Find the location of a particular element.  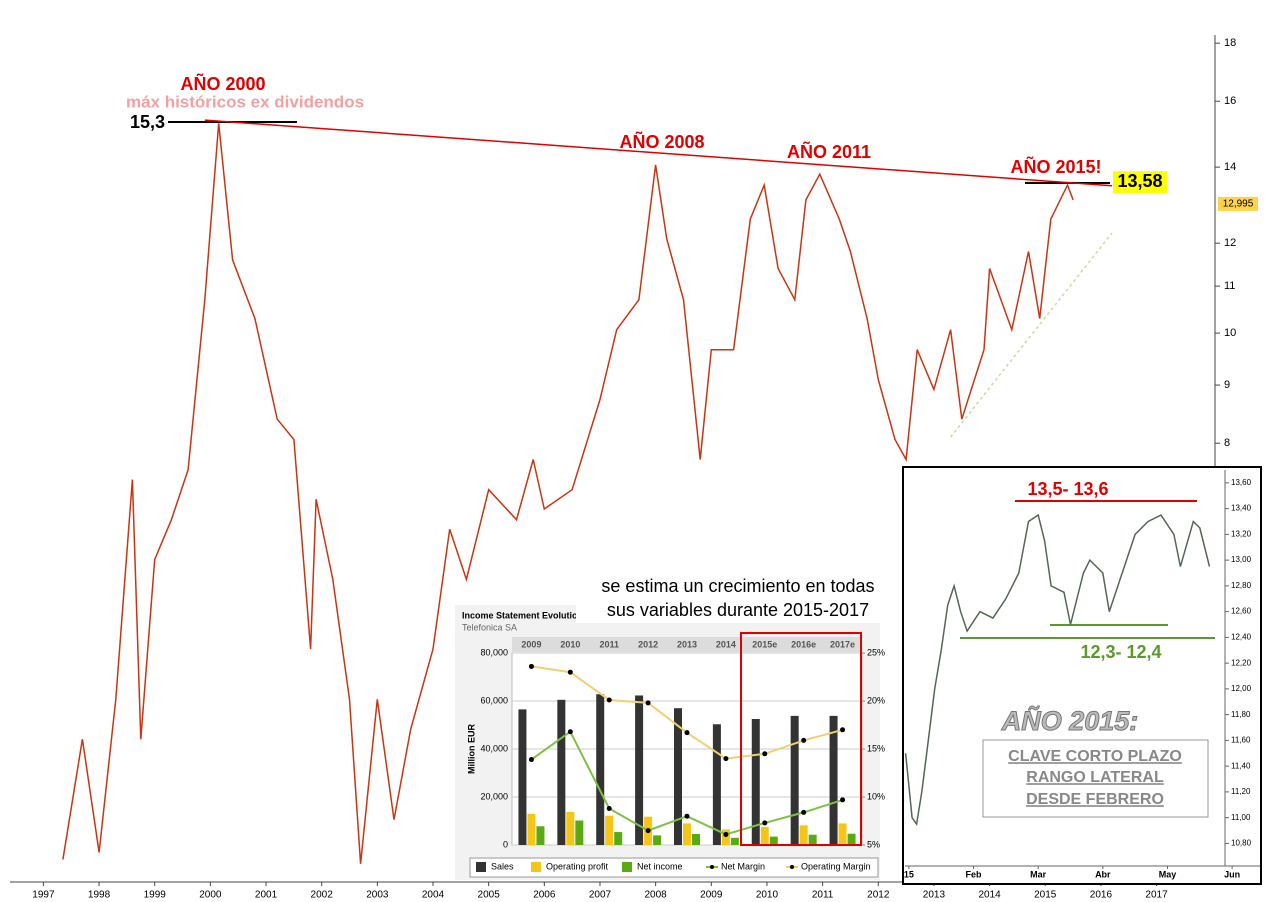

legend is located at coordinates (674, 867).